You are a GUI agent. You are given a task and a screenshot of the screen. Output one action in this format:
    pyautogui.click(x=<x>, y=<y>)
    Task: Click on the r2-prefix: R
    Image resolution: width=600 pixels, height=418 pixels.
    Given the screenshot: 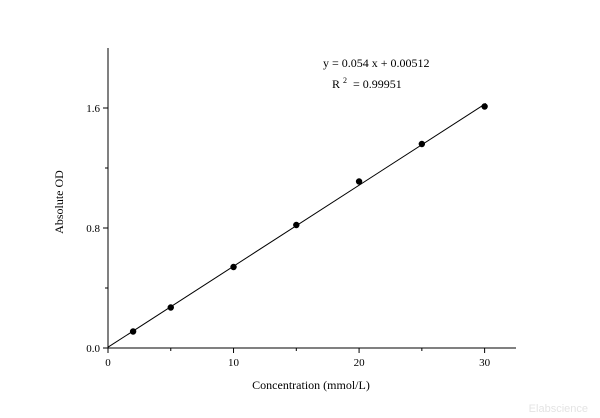 What is the action you would take?
    pyautogui.click(x=336, y=84)
    